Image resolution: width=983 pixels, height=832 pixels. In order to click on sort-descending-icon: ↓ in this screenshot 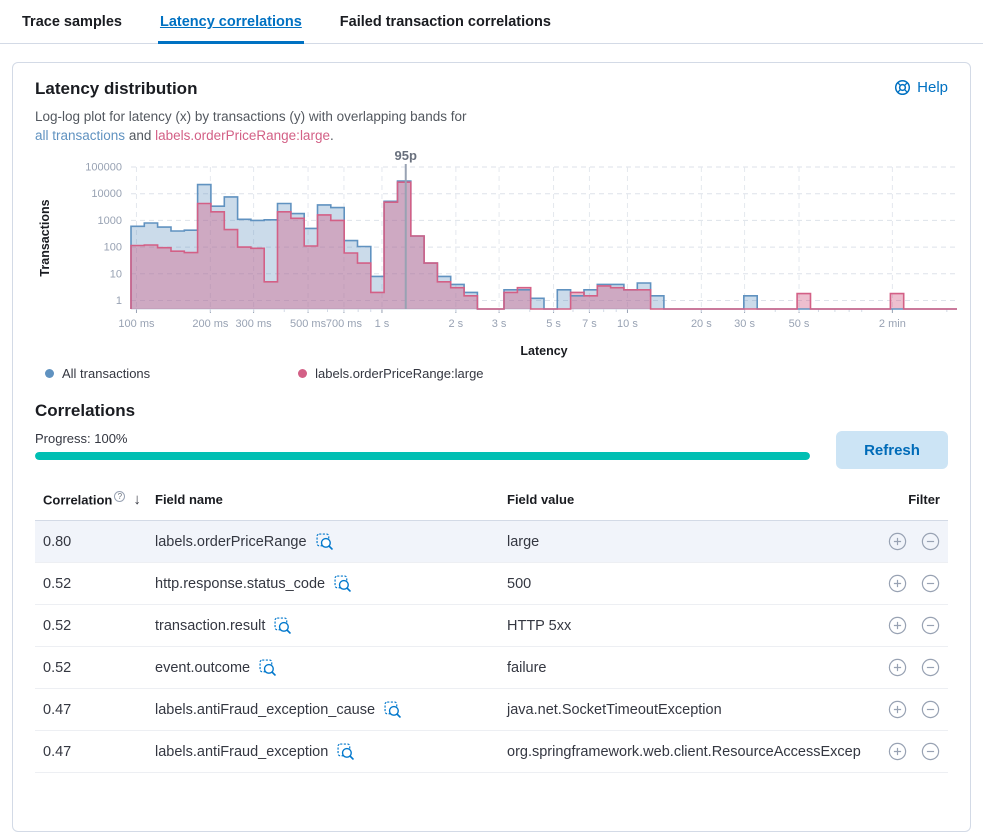, I will do `click(137, 500)`.